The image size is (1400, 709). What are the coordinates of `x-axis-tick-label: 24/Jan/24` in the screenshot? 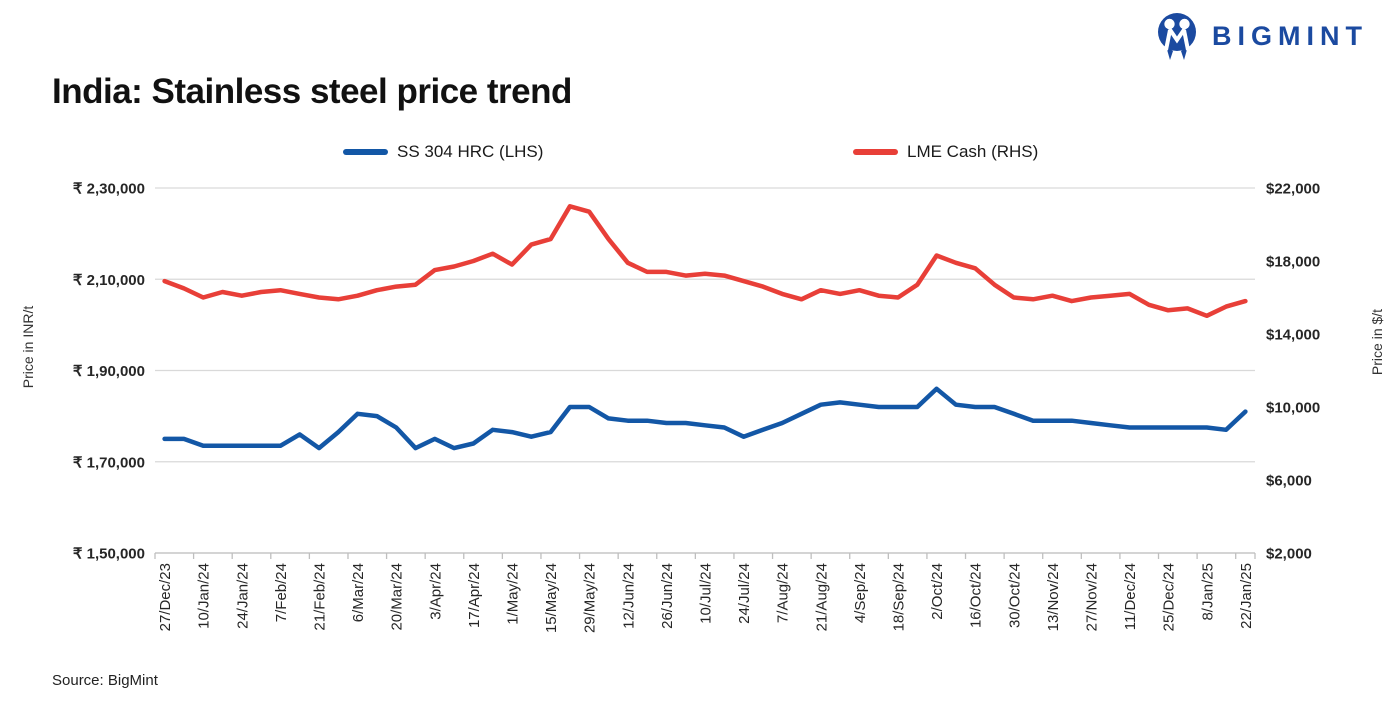 It's located at (242, 596).